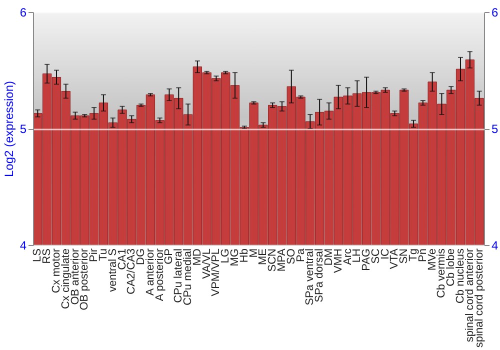  Describe the element at coordinates (169, 256) in the screenshot. I see `x-tick-label: GP` at that location.